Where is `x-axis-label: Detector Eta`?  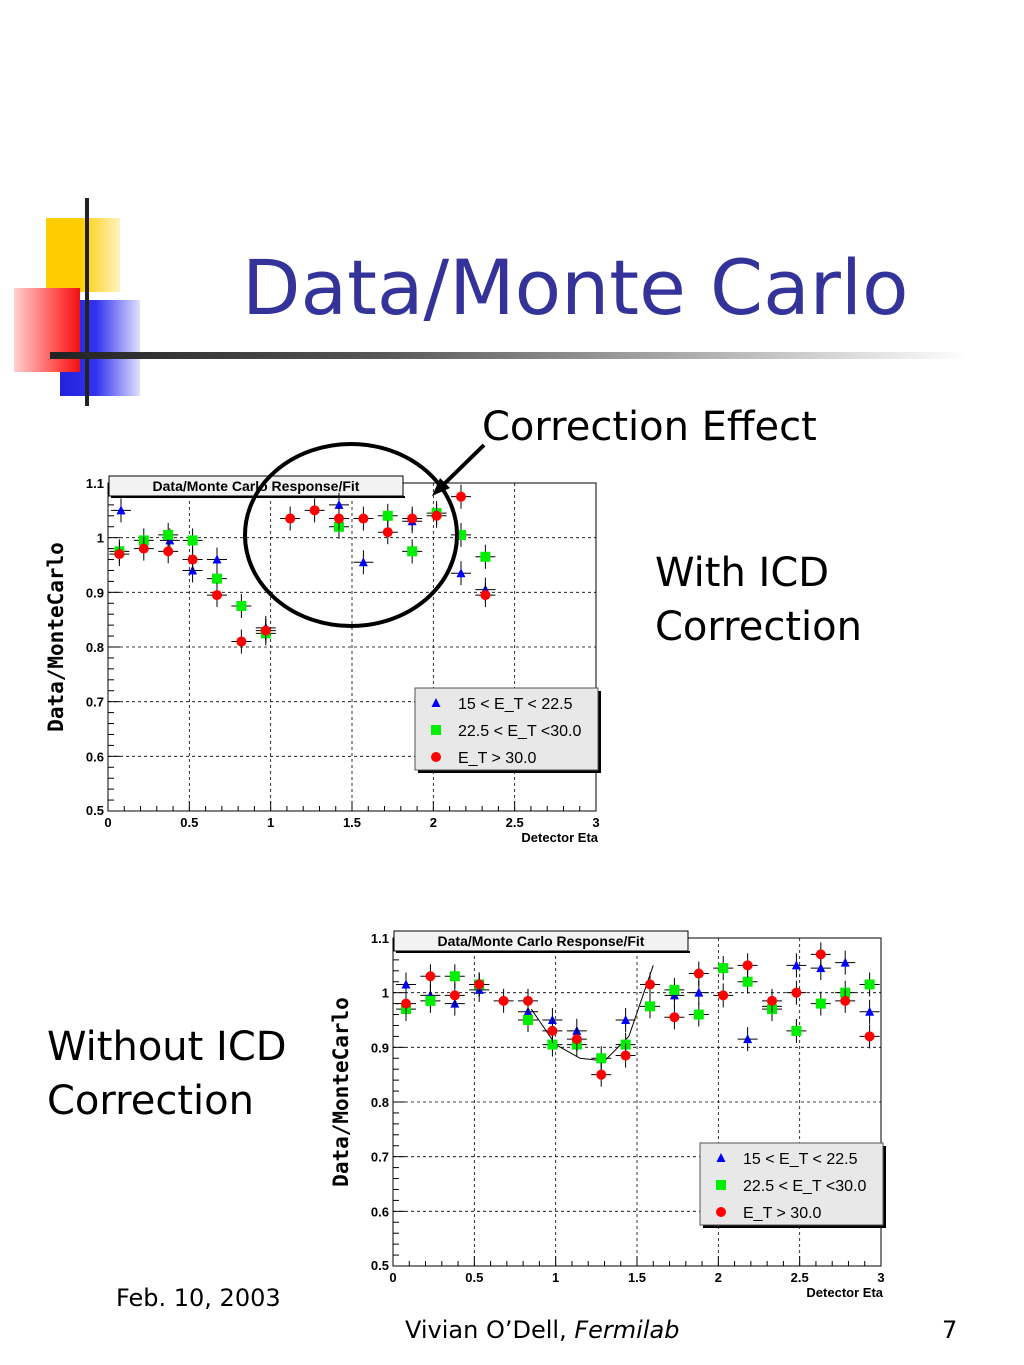 x-axis-label: Detector Eta is located at coordinates (844, 1292).